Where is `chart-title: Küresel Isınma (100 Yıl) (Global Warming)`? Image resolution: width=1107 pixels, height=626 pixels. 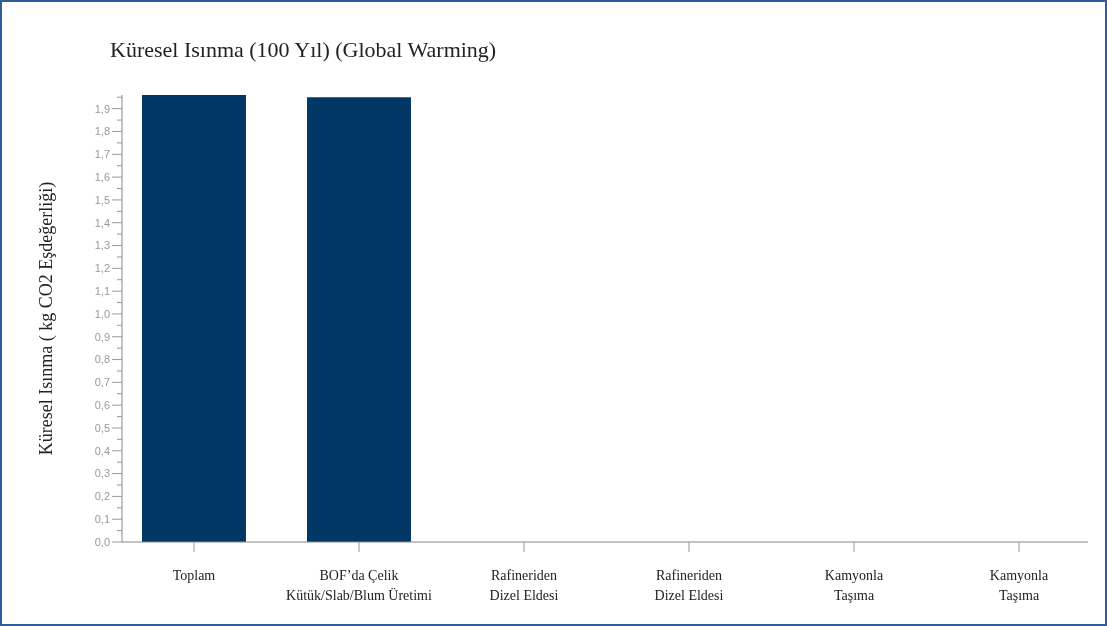
chart-title: Küresel Isınma (100 Yıl) (Global Warming) is located at coordinates (303, 49).